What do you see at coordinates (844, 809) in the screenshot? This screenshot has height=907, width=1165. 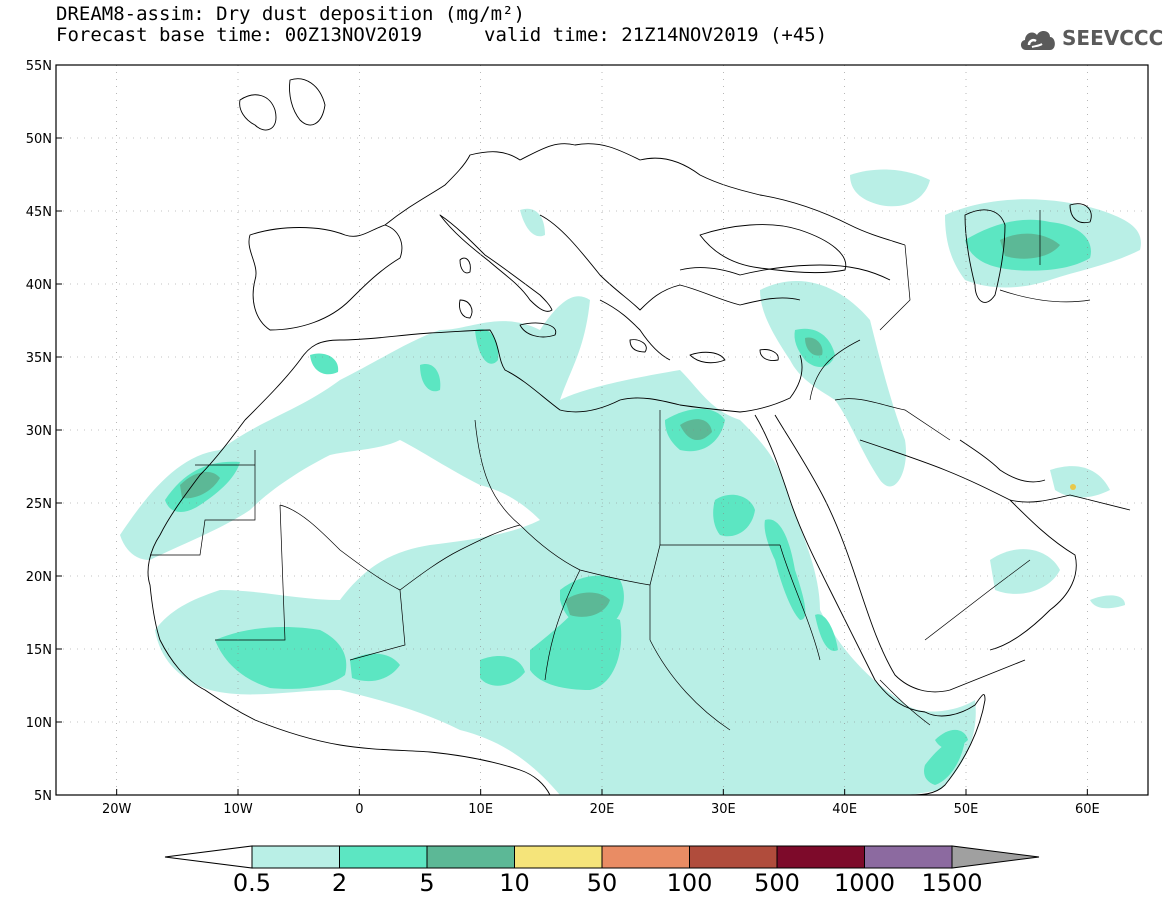 I see `lon-label: 40E` at bounding box center [844, 809].